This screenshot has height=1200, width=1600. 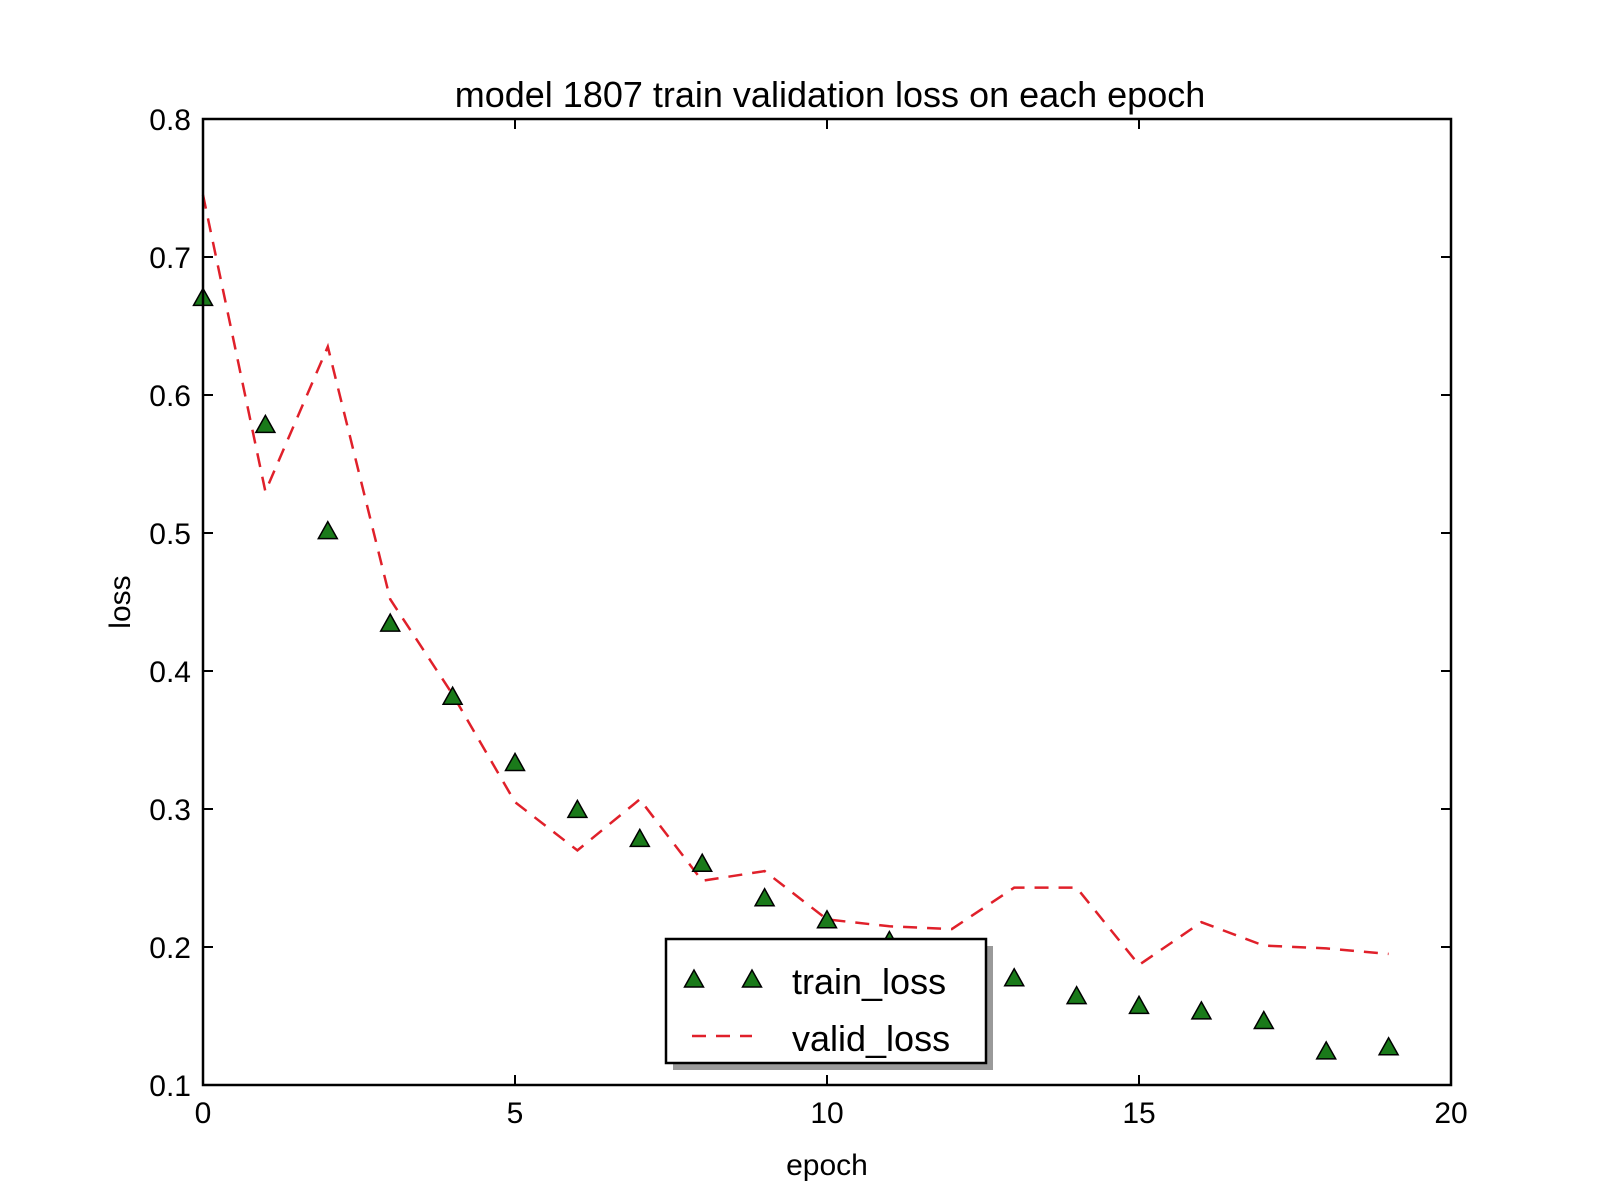 I want to click on legend-train-marker, so click(x=723, y=978).